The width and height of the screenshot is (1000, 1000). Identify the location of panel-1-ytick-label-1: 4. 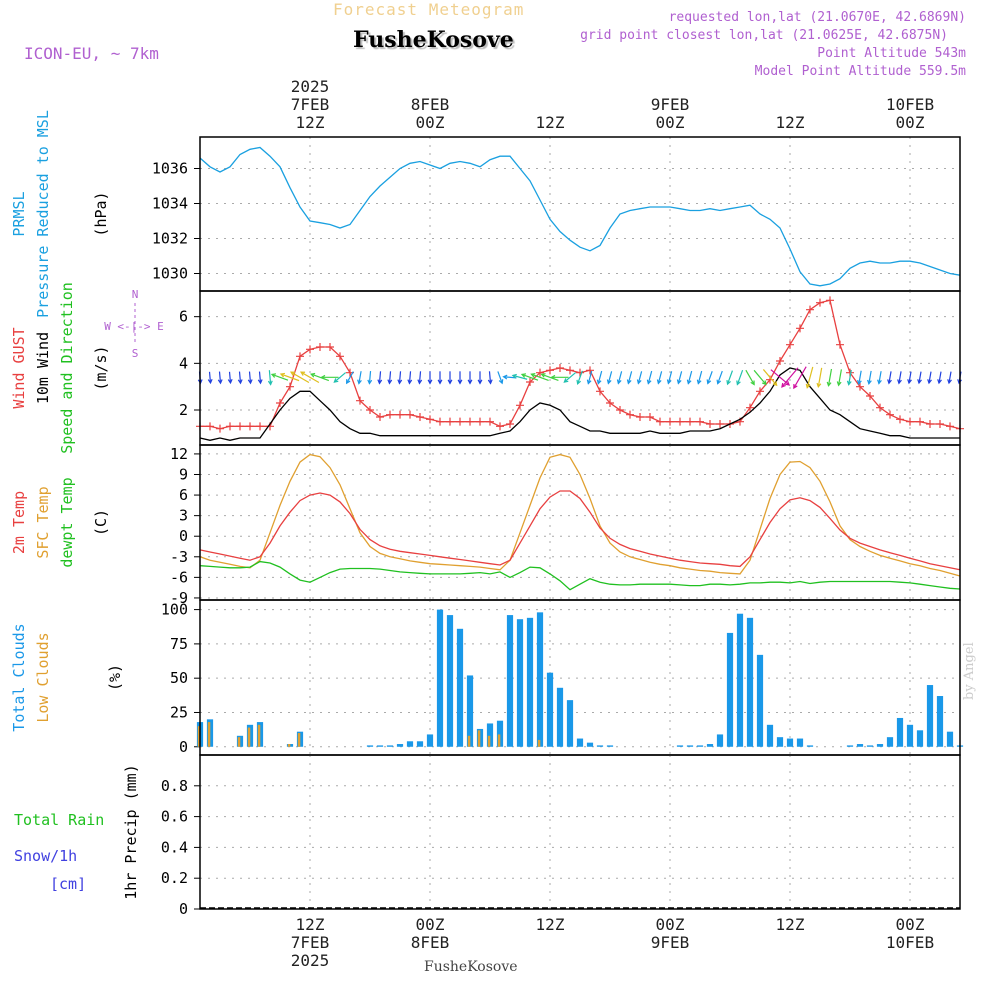
(183, 363).